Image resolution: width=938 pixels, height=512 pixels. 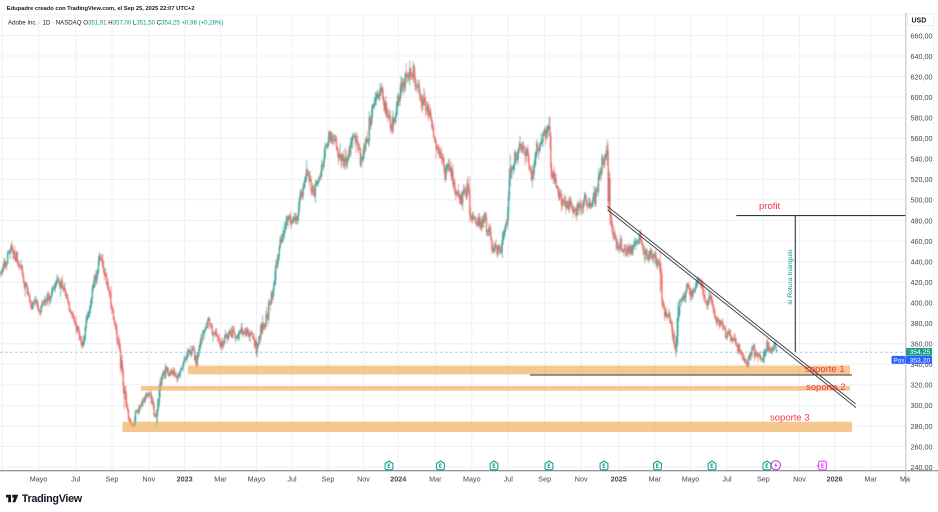 I want to click on svg-text: 260,00, so click(x=922, y=446).